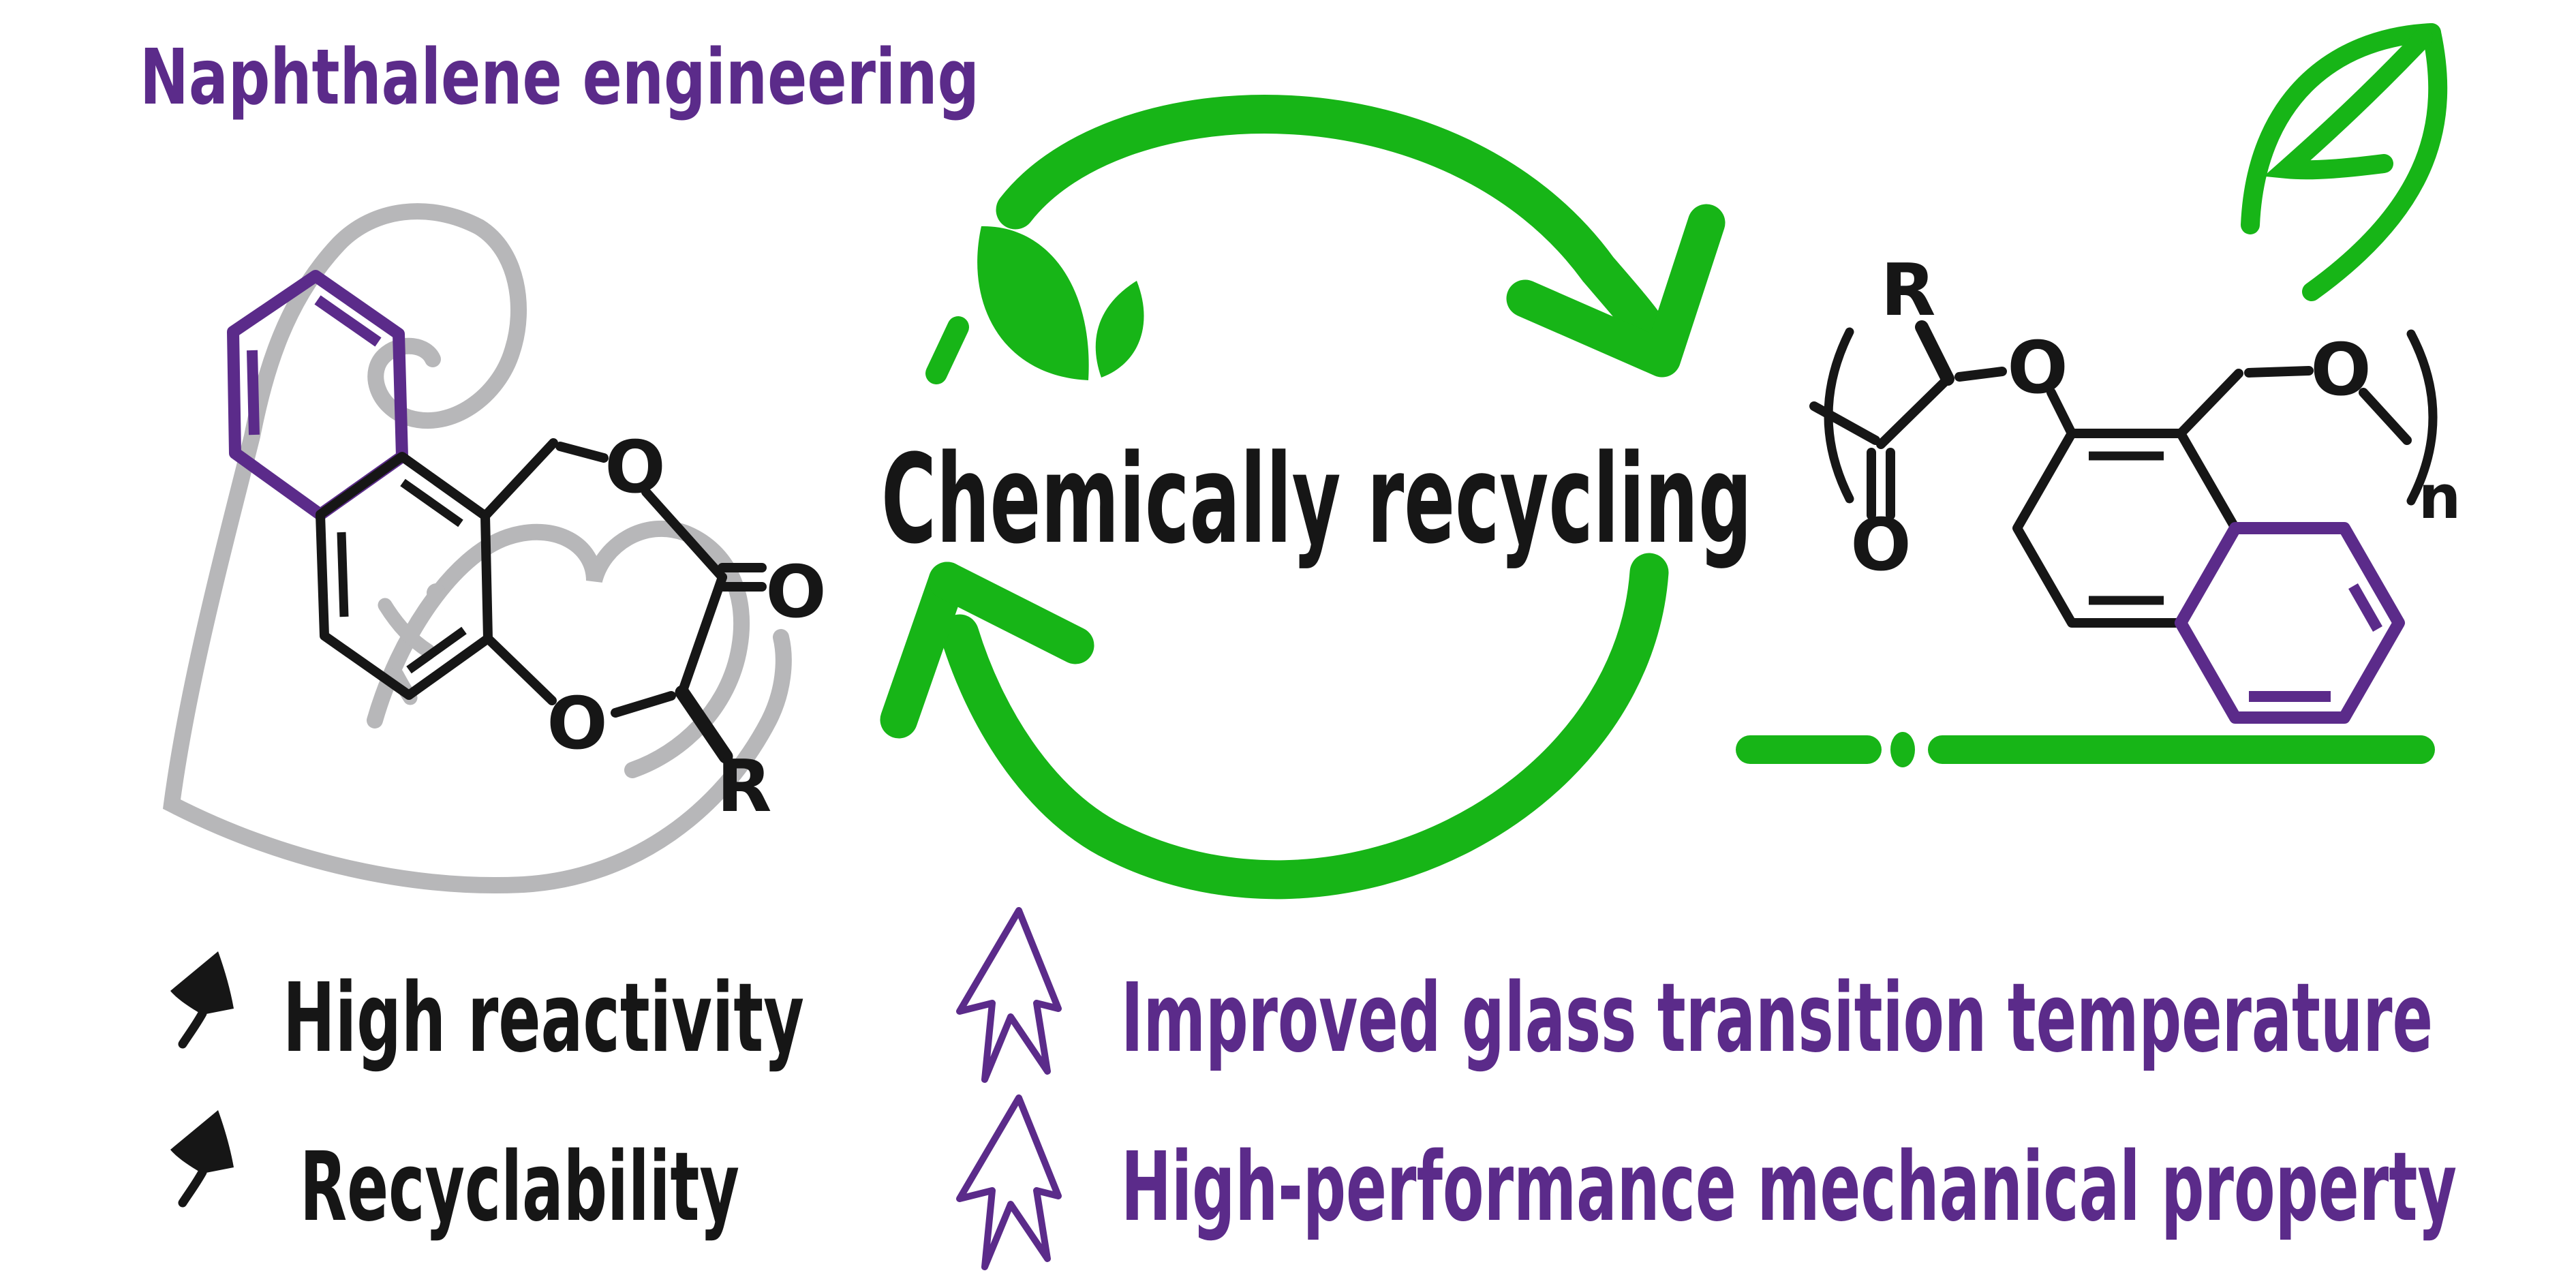 The width and height of the screenshot is (2576, 1288). Describe the element at coordinates (559, 77) in the screenshot. I see `page-title: Naphthalene engineering` at that location.